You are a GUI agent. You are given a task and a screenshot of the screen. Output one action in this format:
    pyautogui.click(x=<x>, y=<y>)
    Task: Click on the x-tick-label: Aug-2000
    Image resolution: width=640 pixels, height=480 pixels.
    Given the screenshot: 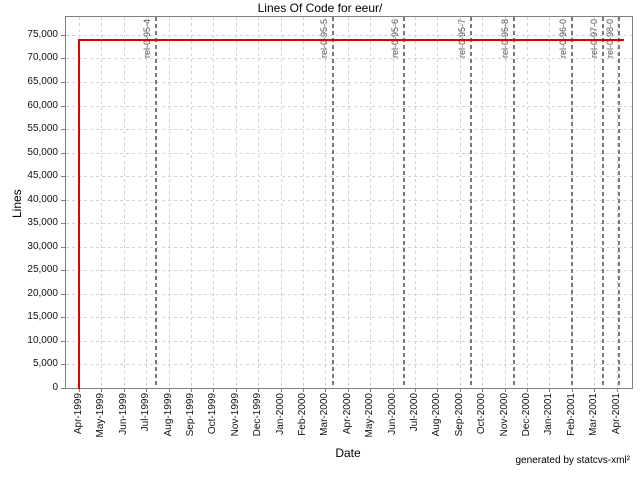 What is the action you would take?
    pyautogui.click(x=436, y=415)
    